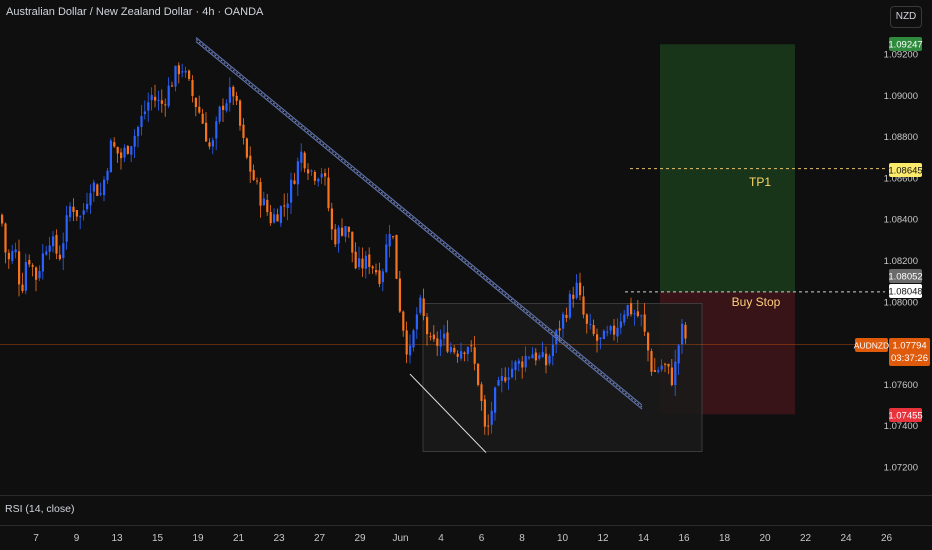 The height and width of the screenshot is (550, 932). Describe the element at coordinates (482, 538) in the screenshot. I see `x-tick-label: 6` at that location.